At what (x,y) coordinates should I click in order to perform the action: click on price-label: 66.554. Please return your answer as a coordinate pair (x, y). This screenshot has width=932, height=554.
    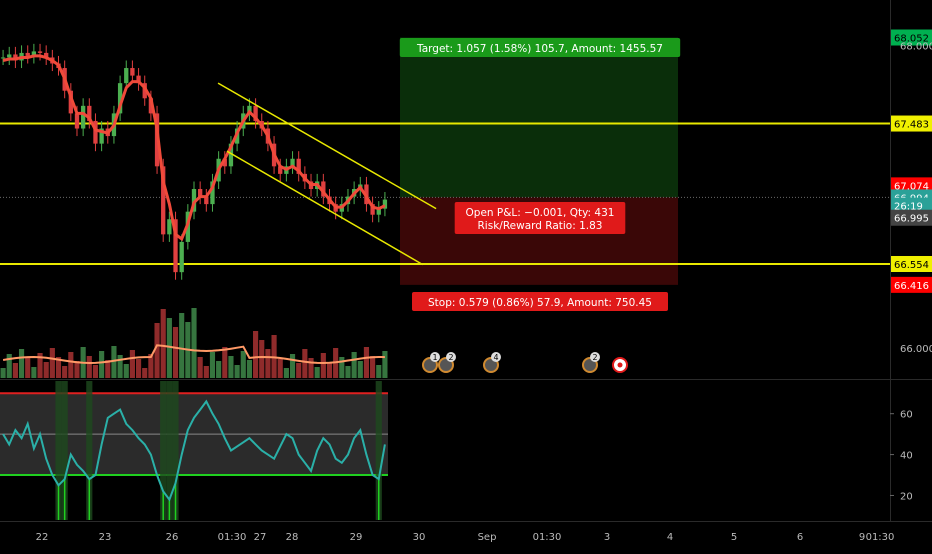
    Looking at the image, I should click on (911, 265).